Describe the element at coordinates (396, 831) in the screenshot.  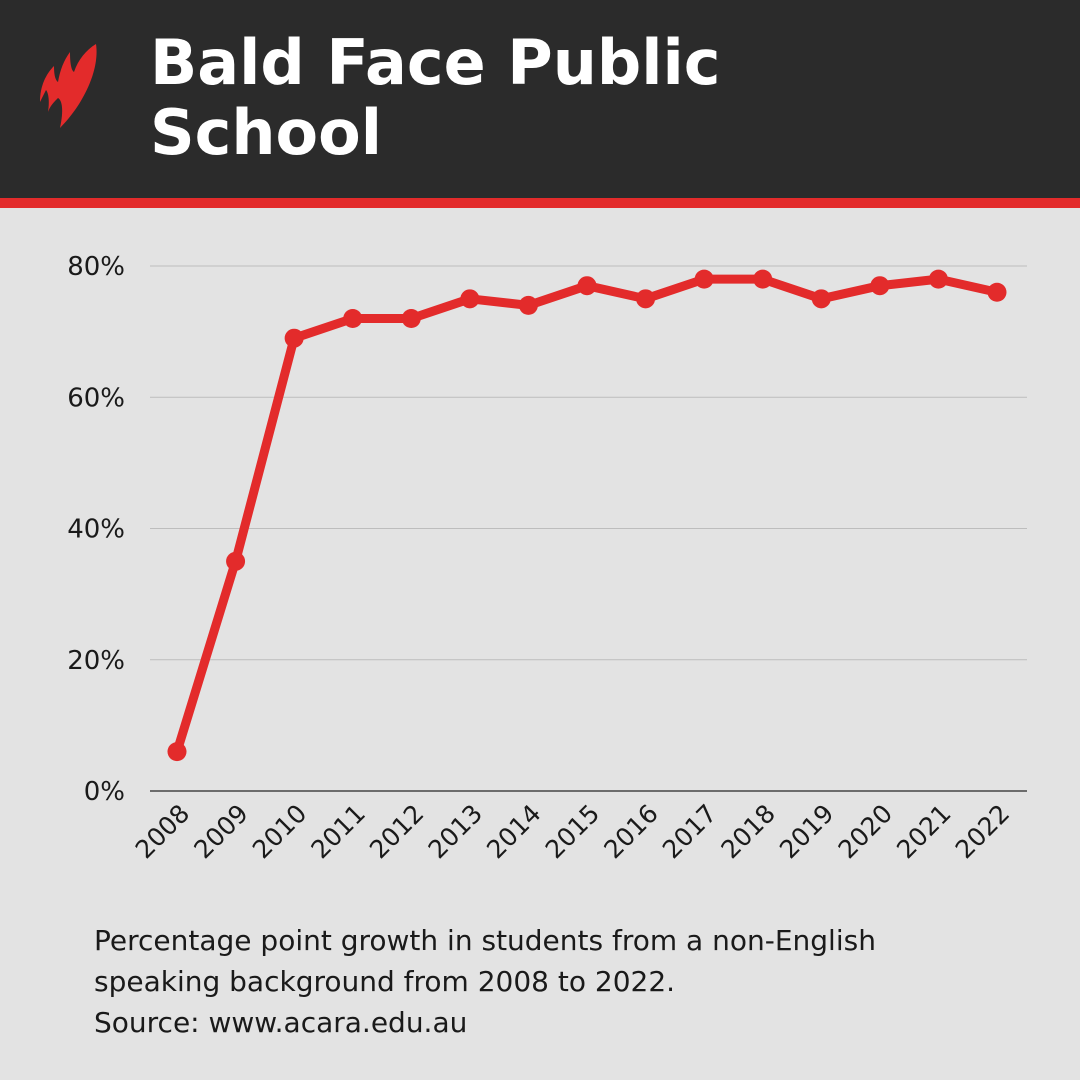
I see `x-tick-label: 2012` at that location.